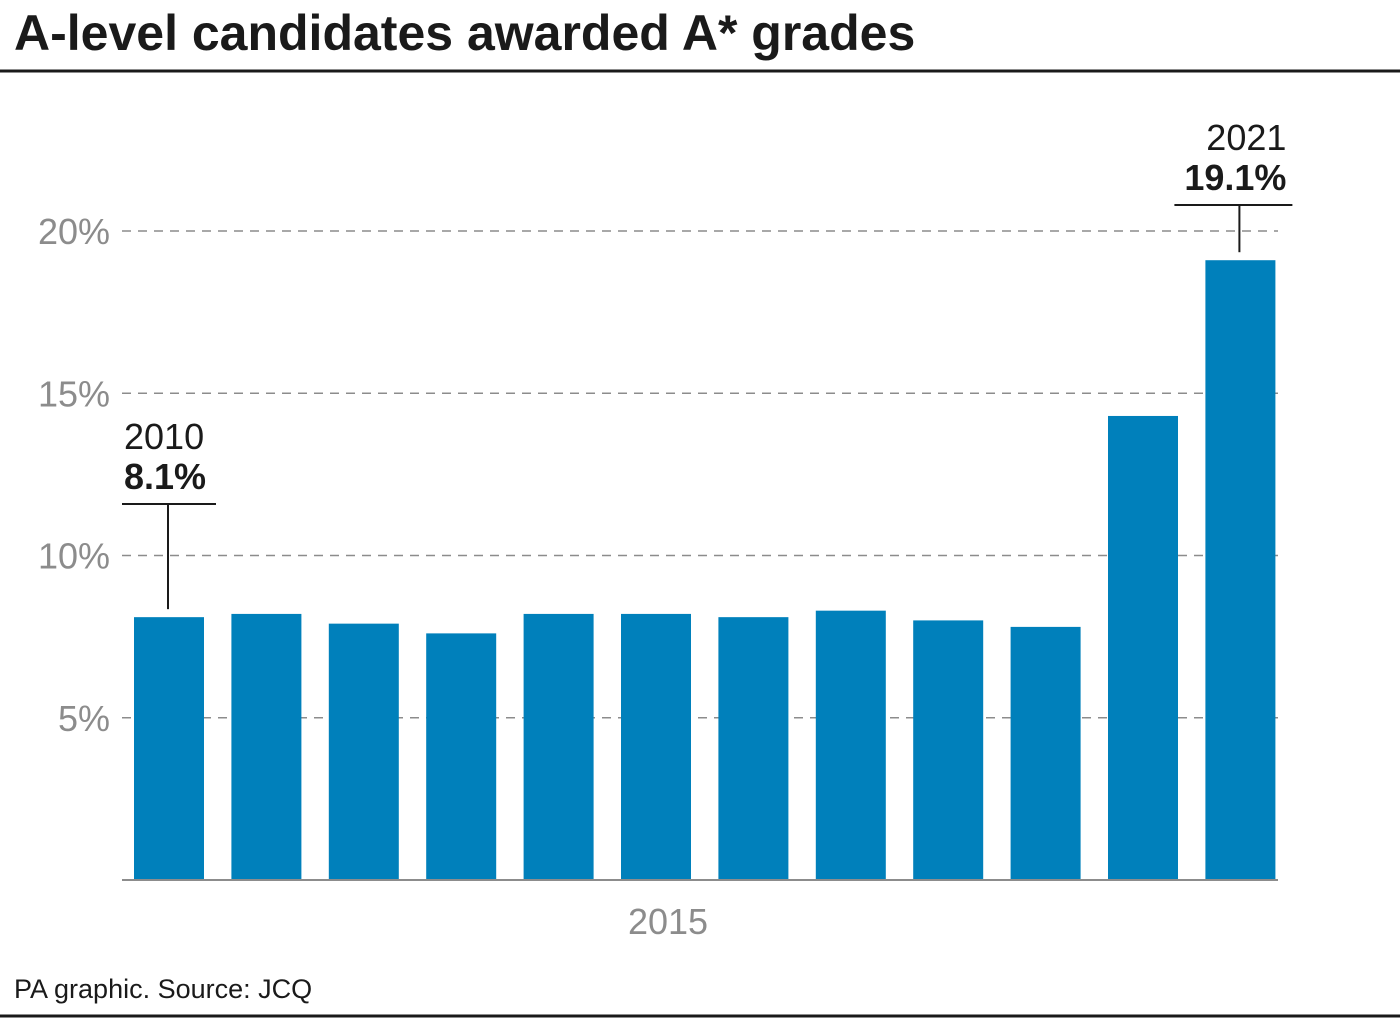 The image size is (1400, 1018). What do you see at coordinates (163, 989) in the screenshot?
I see `source-note: PA graphic. Source: JCQ` at bounding box center [163, 989].